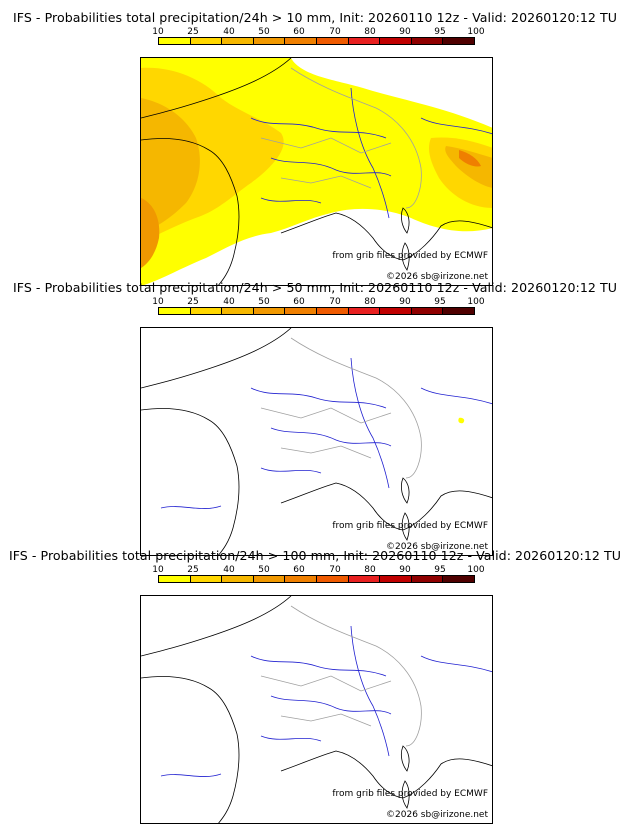 The height and width of the screenshot is (828, 630). What do you see at coordinates (229, 32) in the screenshot?
I see `legend-tick: 40` at bounding box center [229, 32].